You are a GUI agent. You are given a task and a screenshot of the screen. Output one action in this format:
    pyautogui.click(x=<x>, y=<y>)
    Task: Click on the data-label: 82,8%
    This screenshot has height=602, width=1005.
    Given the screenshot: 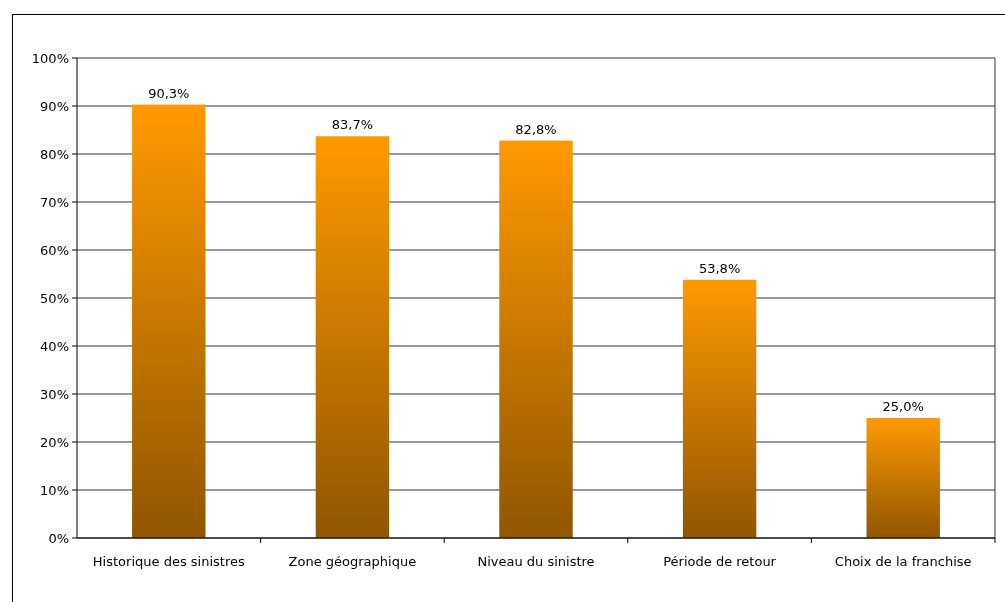 What is the action you would take?
    pyautogui.click(x=536, y=129)
    